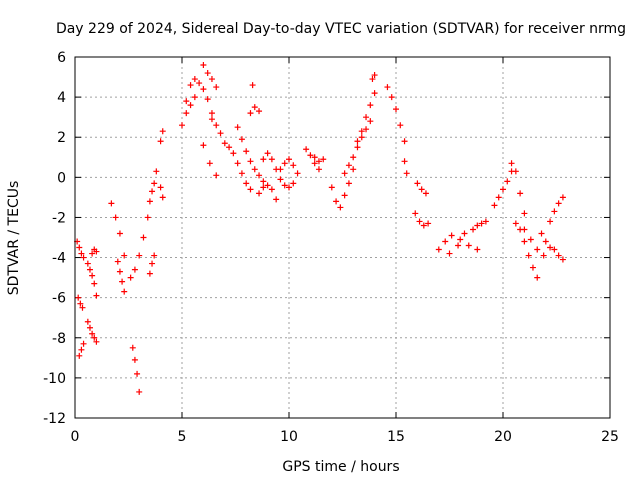  Describe the element at coordinates (345, 437) in the screenshot. I see `x-tick-labels: 0 5 10 15 20 25` at that location.